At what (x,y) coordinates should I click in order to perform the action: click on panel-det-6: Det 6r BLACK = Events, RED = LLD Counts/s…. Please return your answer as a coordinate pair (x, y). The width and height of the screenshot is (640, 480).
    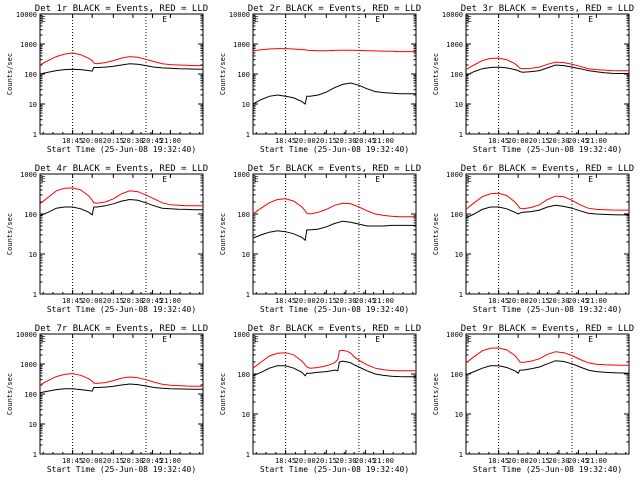
    Looking at the image, I should click on (533, 239).